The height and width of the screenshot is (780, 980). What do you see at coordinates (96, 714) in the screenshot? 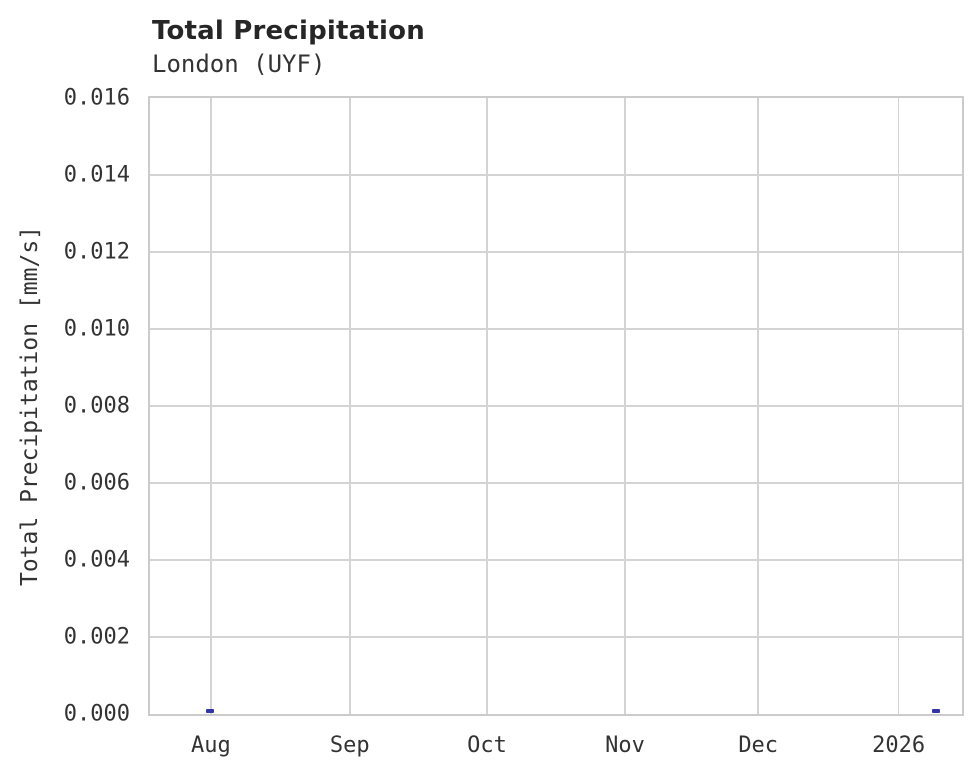
I see `y-tick-label: 0.000` at bounding box center [96, 714].